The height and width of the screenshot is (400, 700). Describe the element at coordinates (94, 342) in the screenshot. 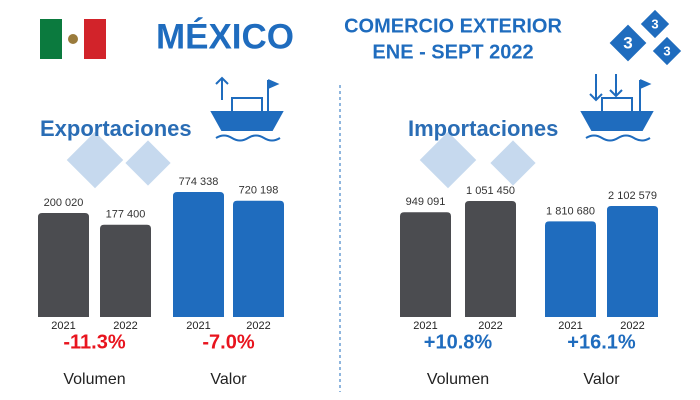

I see `change-label: -11.3%` at that location.